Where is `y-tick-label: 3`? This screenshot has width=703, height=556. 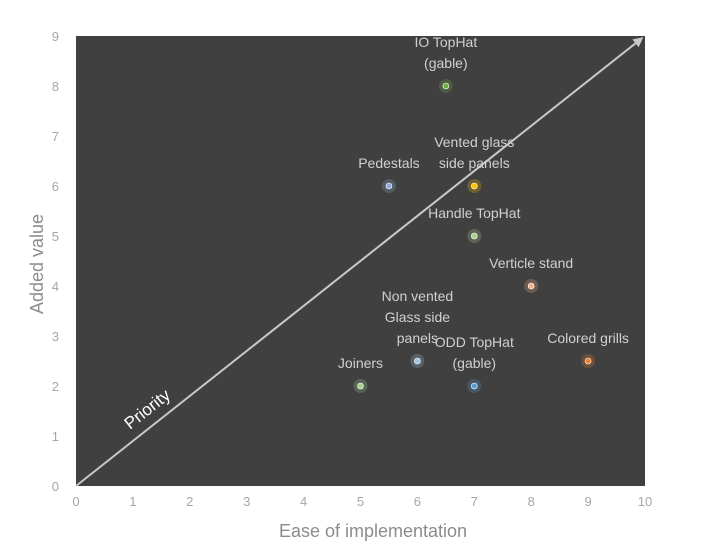
y-tick-label: 3 is located at coordinates (55, 336).